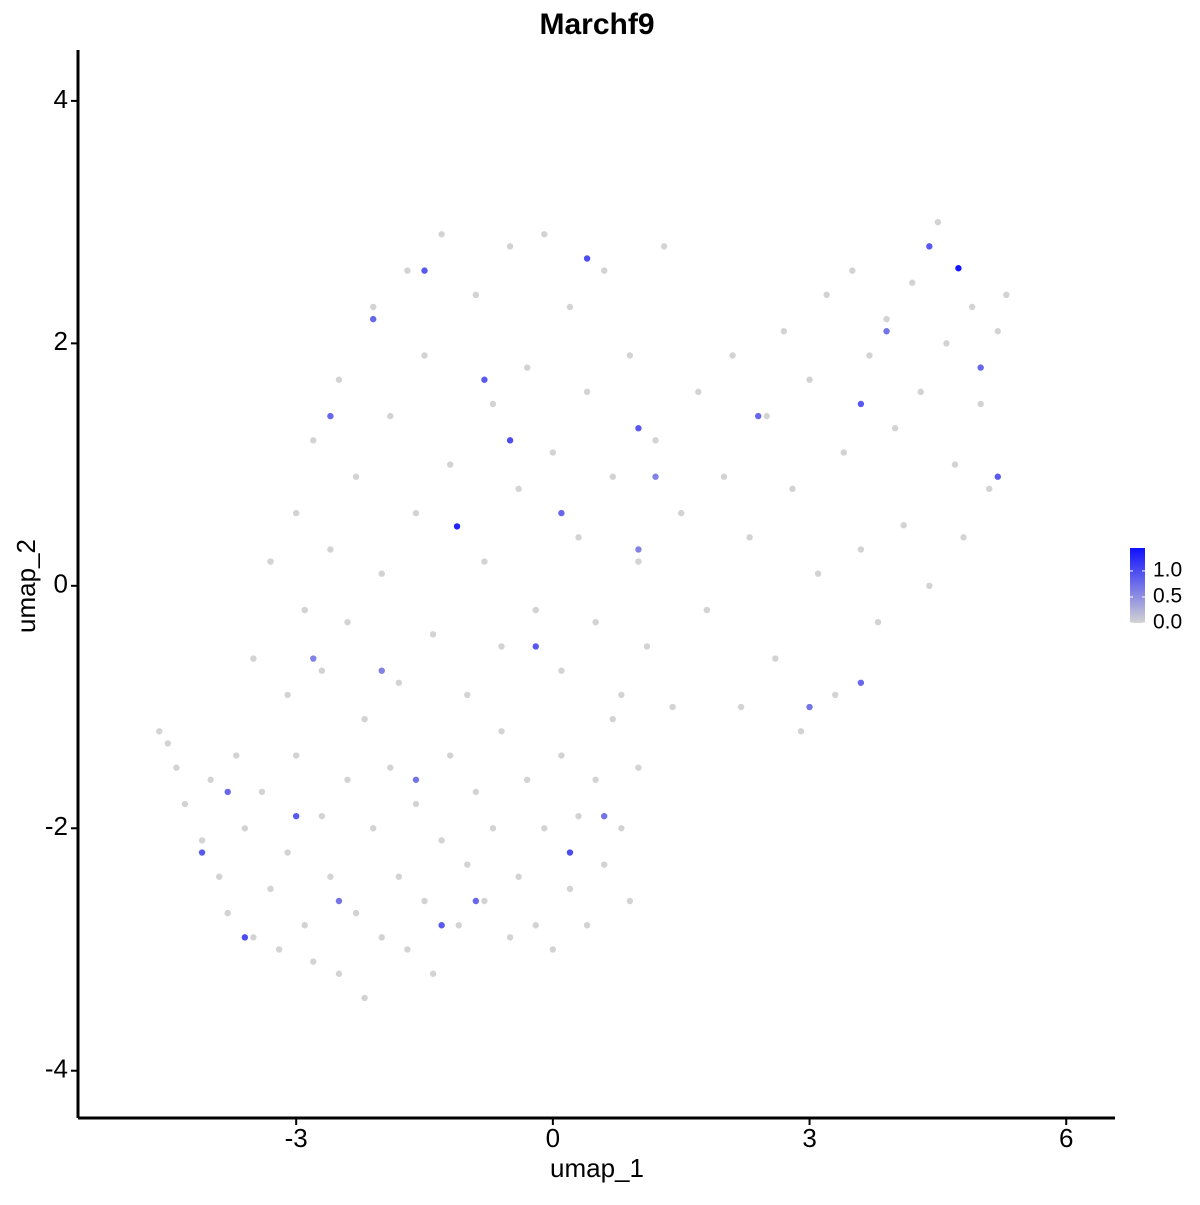 This screenshot has width=1200, height=1205. Describe the element at coordinates (61, 99) in the screenshot. I see `y-tick-label: 4` at that location.